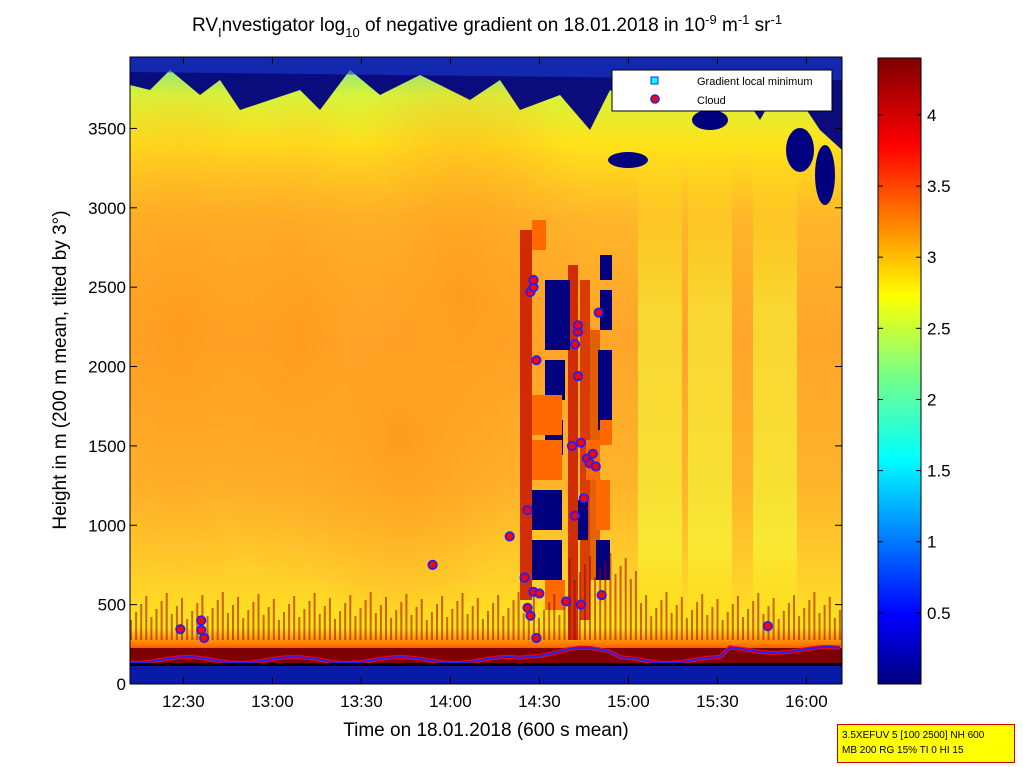  Describe the element at coordinates (107, 525) in the screenshot. I see `y-tick-label: 1000` at that location.